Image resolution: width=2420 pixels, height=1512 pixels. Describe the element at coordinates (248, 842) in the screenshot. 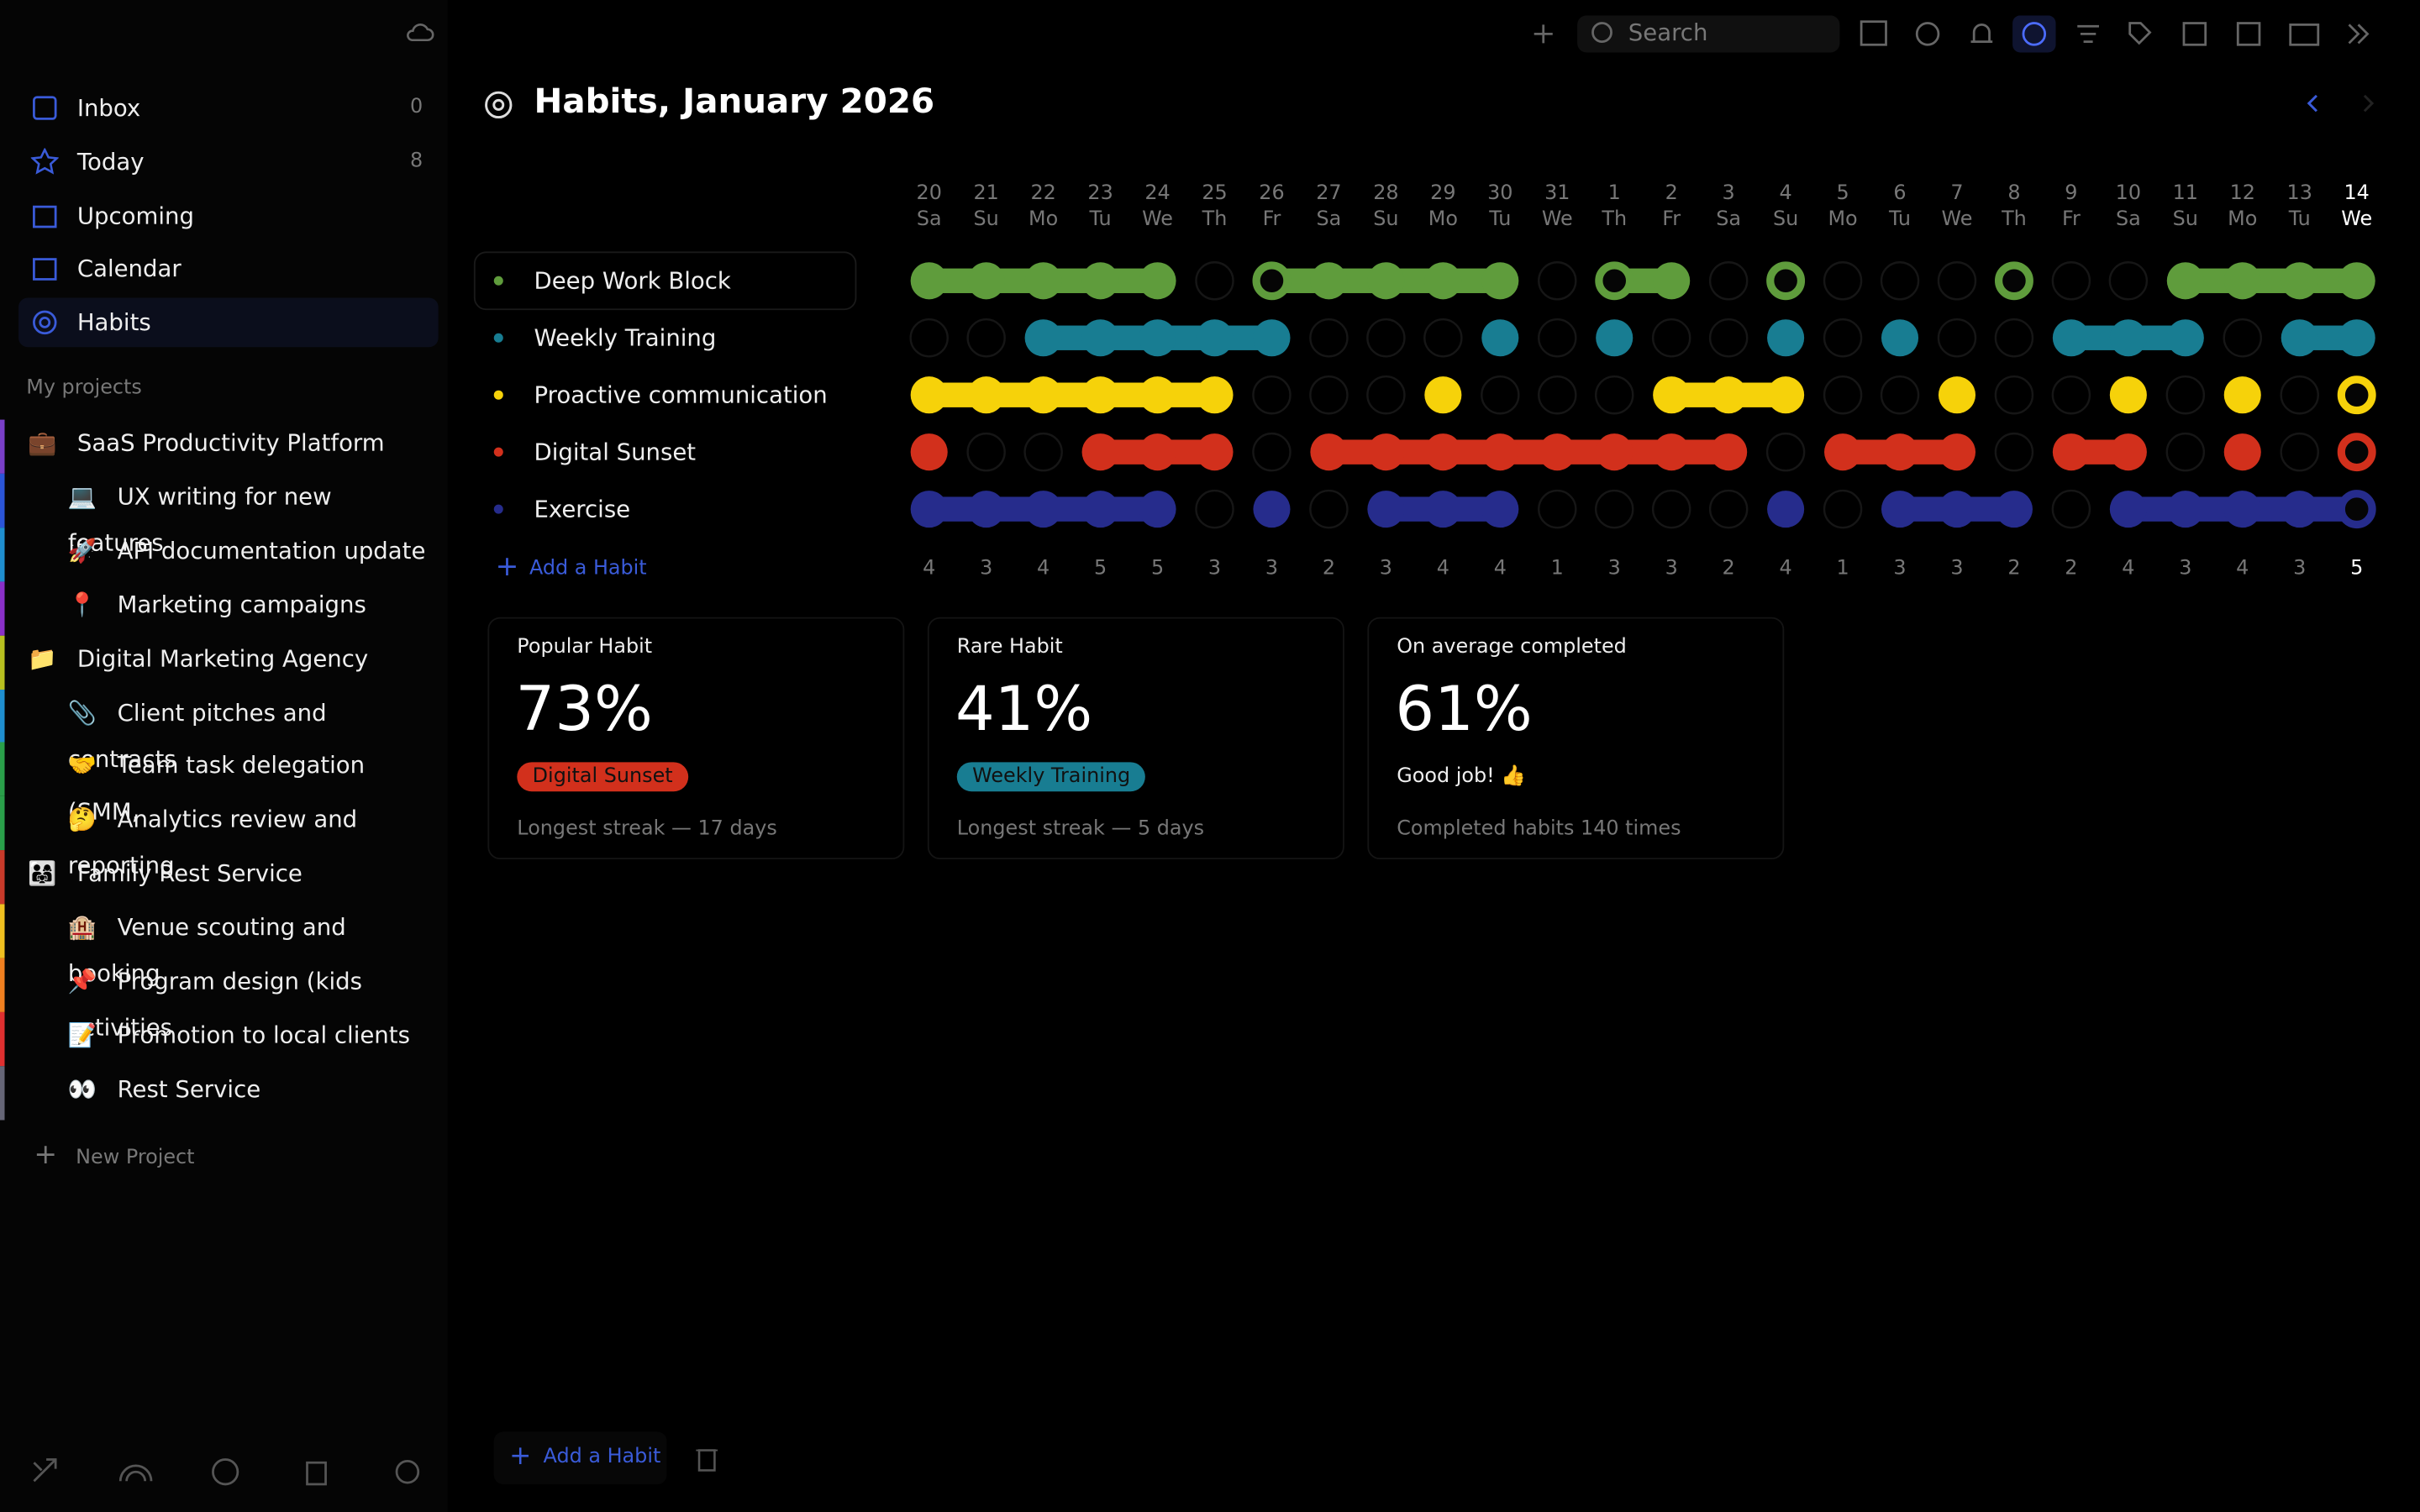

I see `subproject: 🤔 Analytics review and reporting` at that location.